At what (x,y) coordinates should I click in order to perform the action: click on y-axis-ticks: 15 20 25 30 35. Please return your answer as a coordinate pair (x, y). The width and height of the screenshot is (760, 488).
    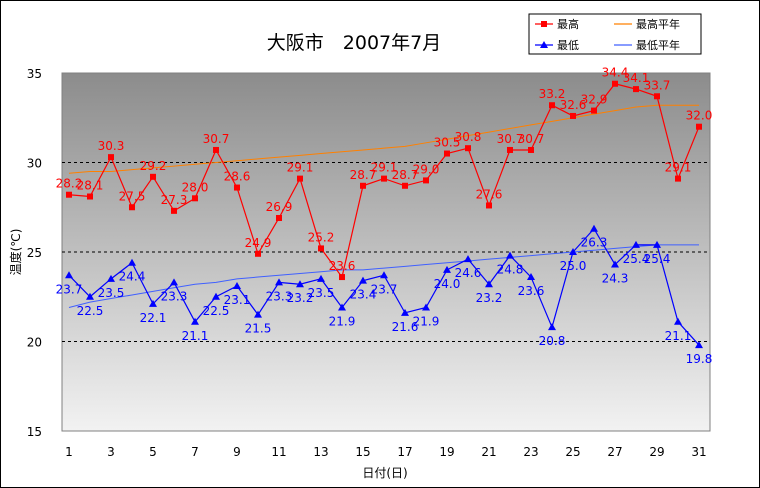
    Looking at the image, I should click on (34, 253).